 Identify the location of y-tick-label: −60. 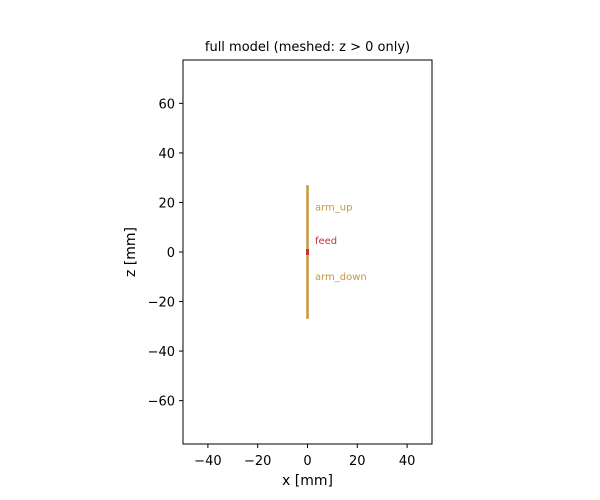
(161, 402).